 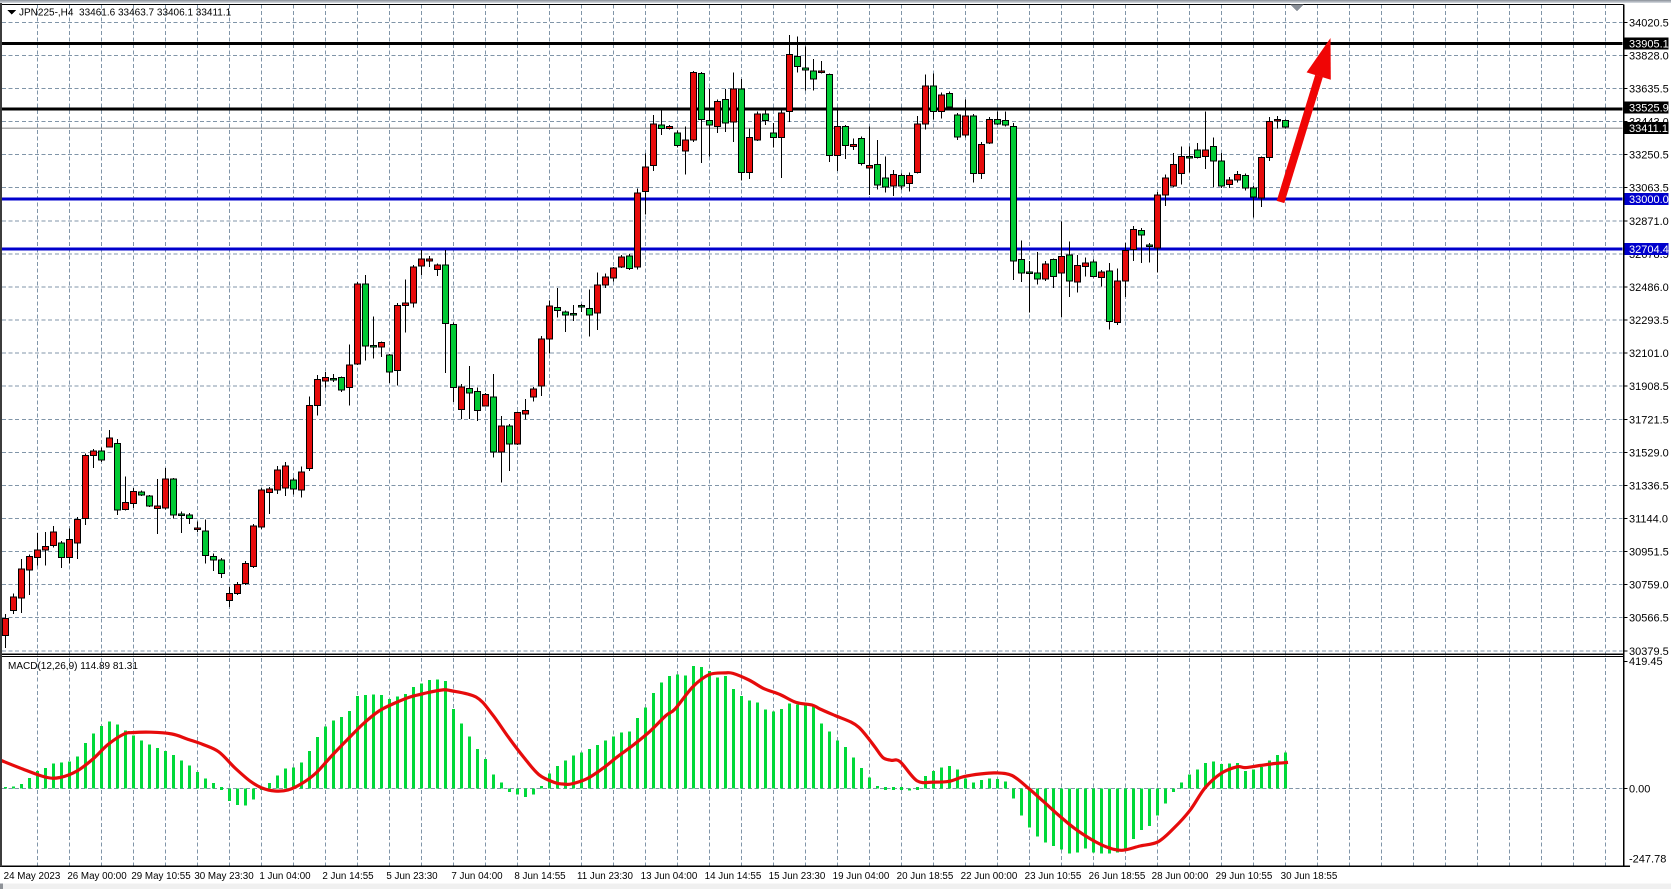 What do you see at coordinates (1649, 200) in the screenshot?
I see `svg-text: 33000.0` at bounding box center [1649, 200].